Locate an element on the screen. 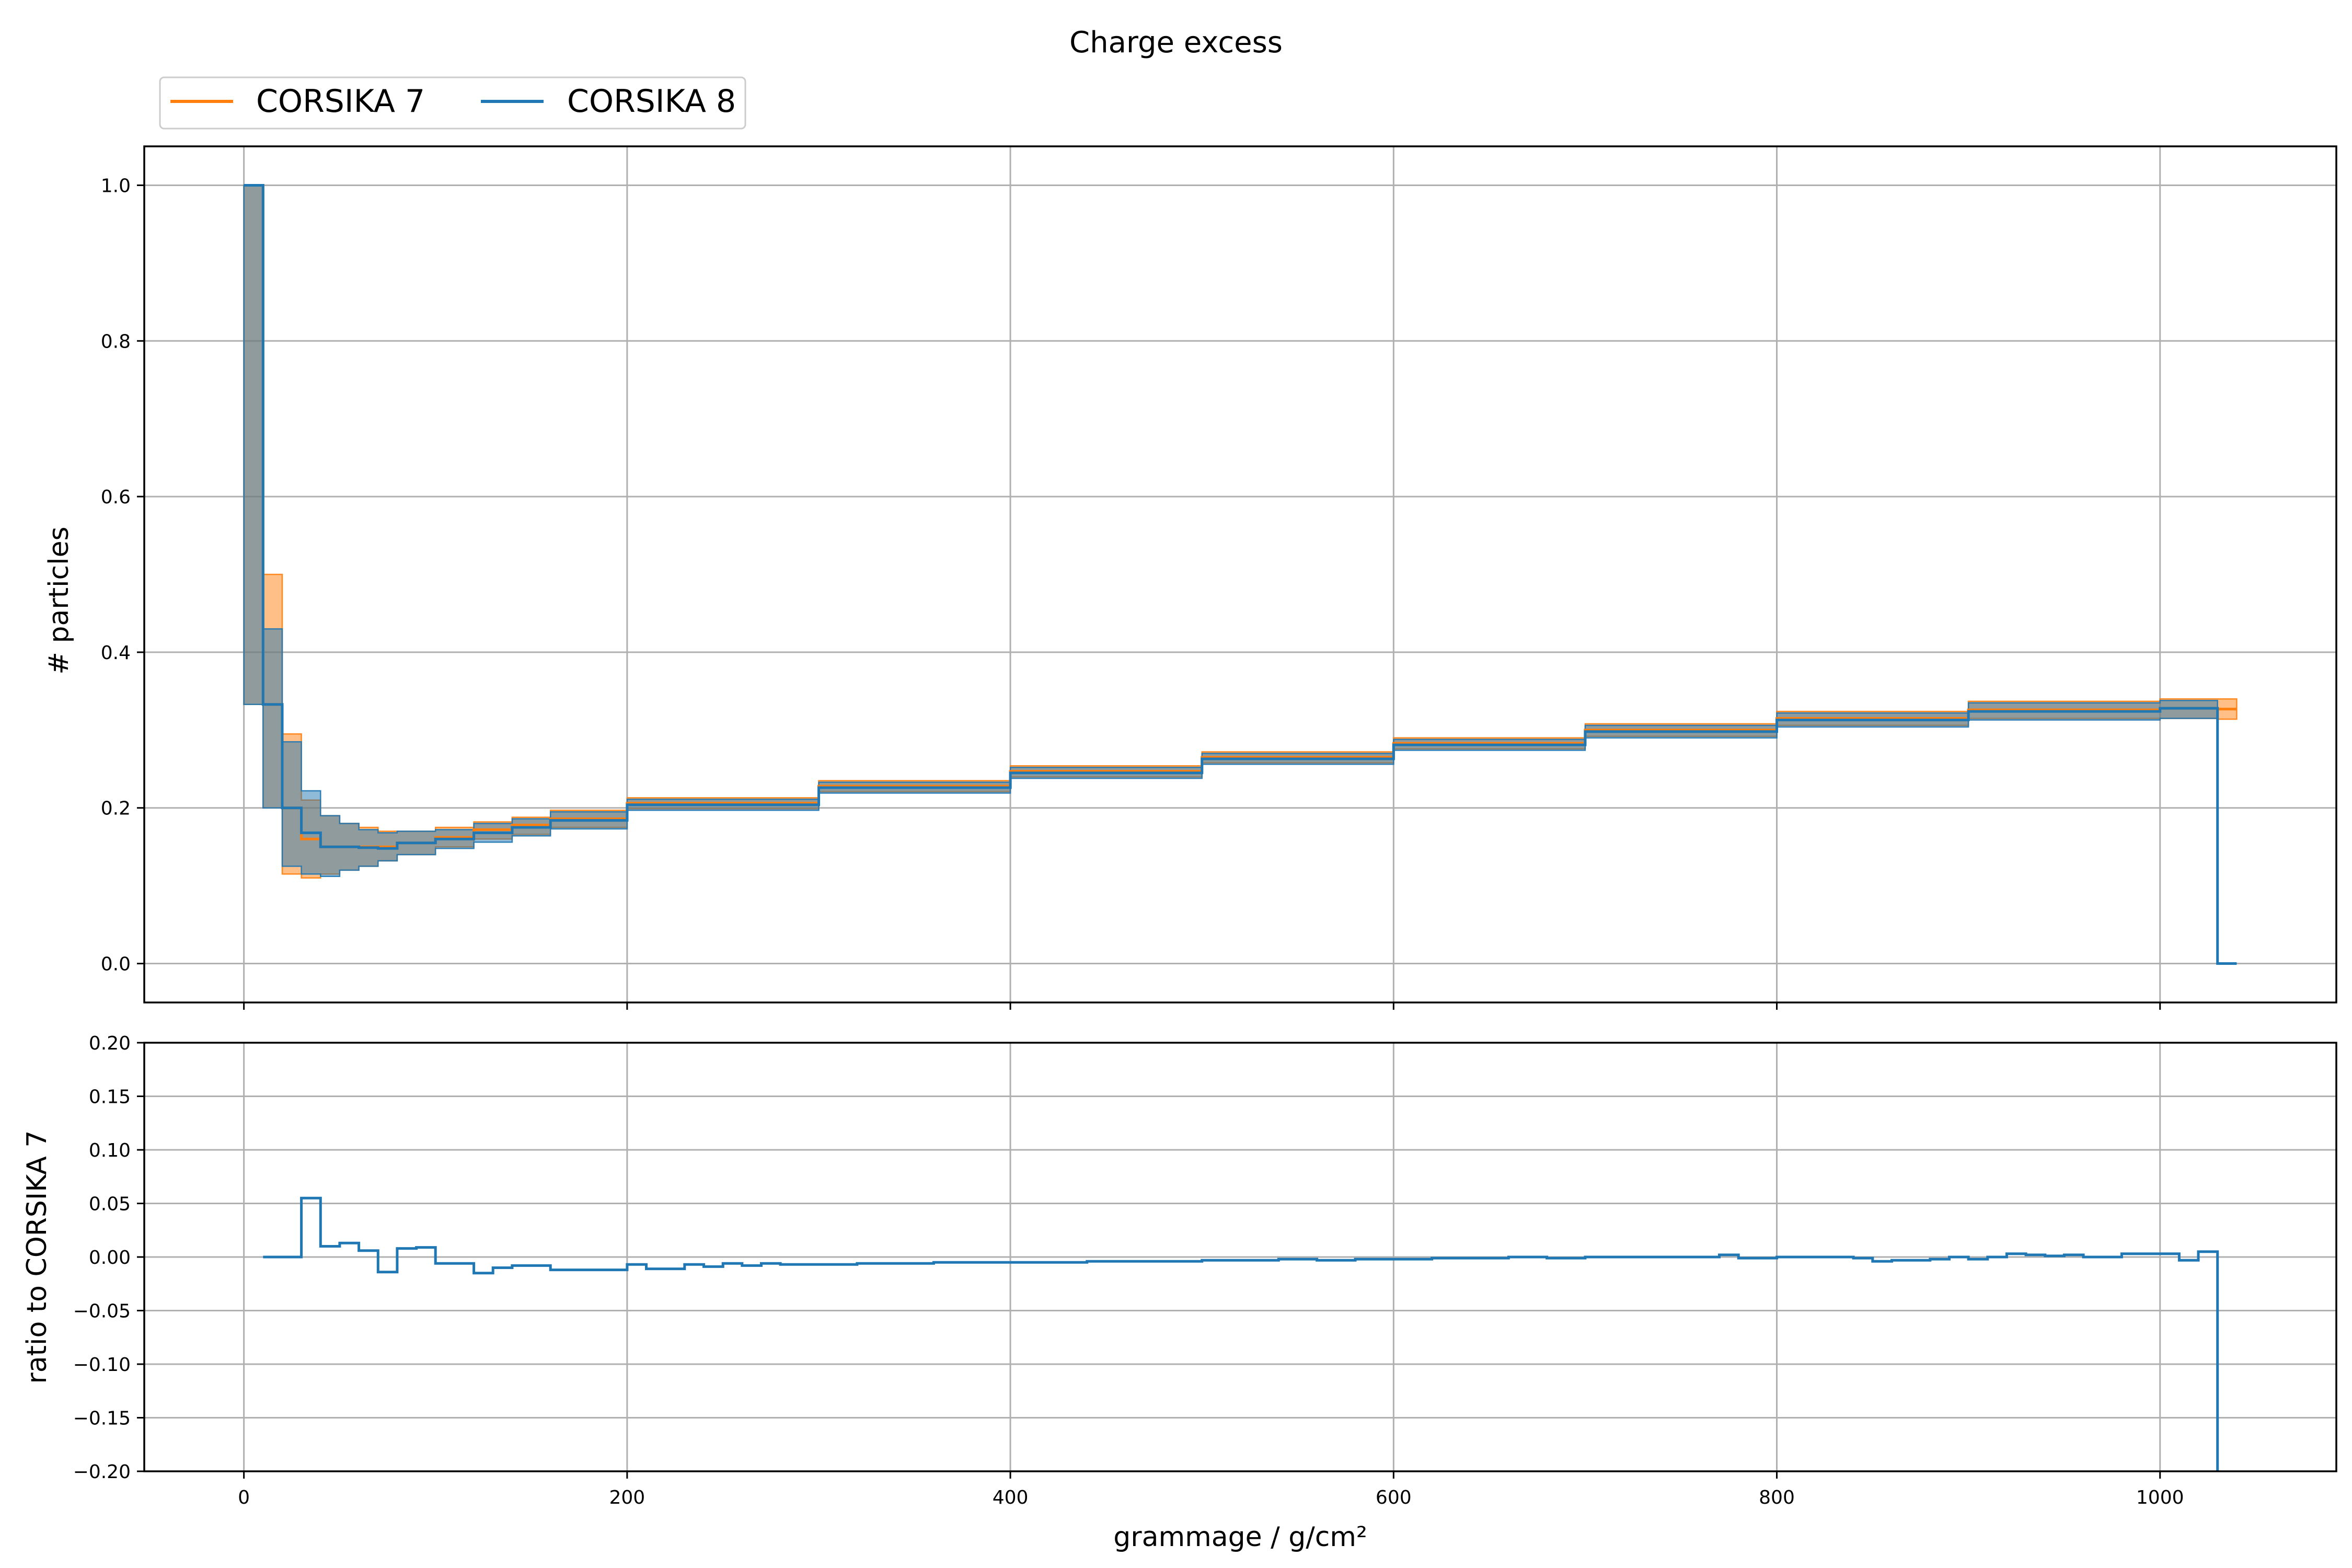 This screenshot has height=1568, width=2352. ratio-series-line is located at coordinates (1241, 1333).